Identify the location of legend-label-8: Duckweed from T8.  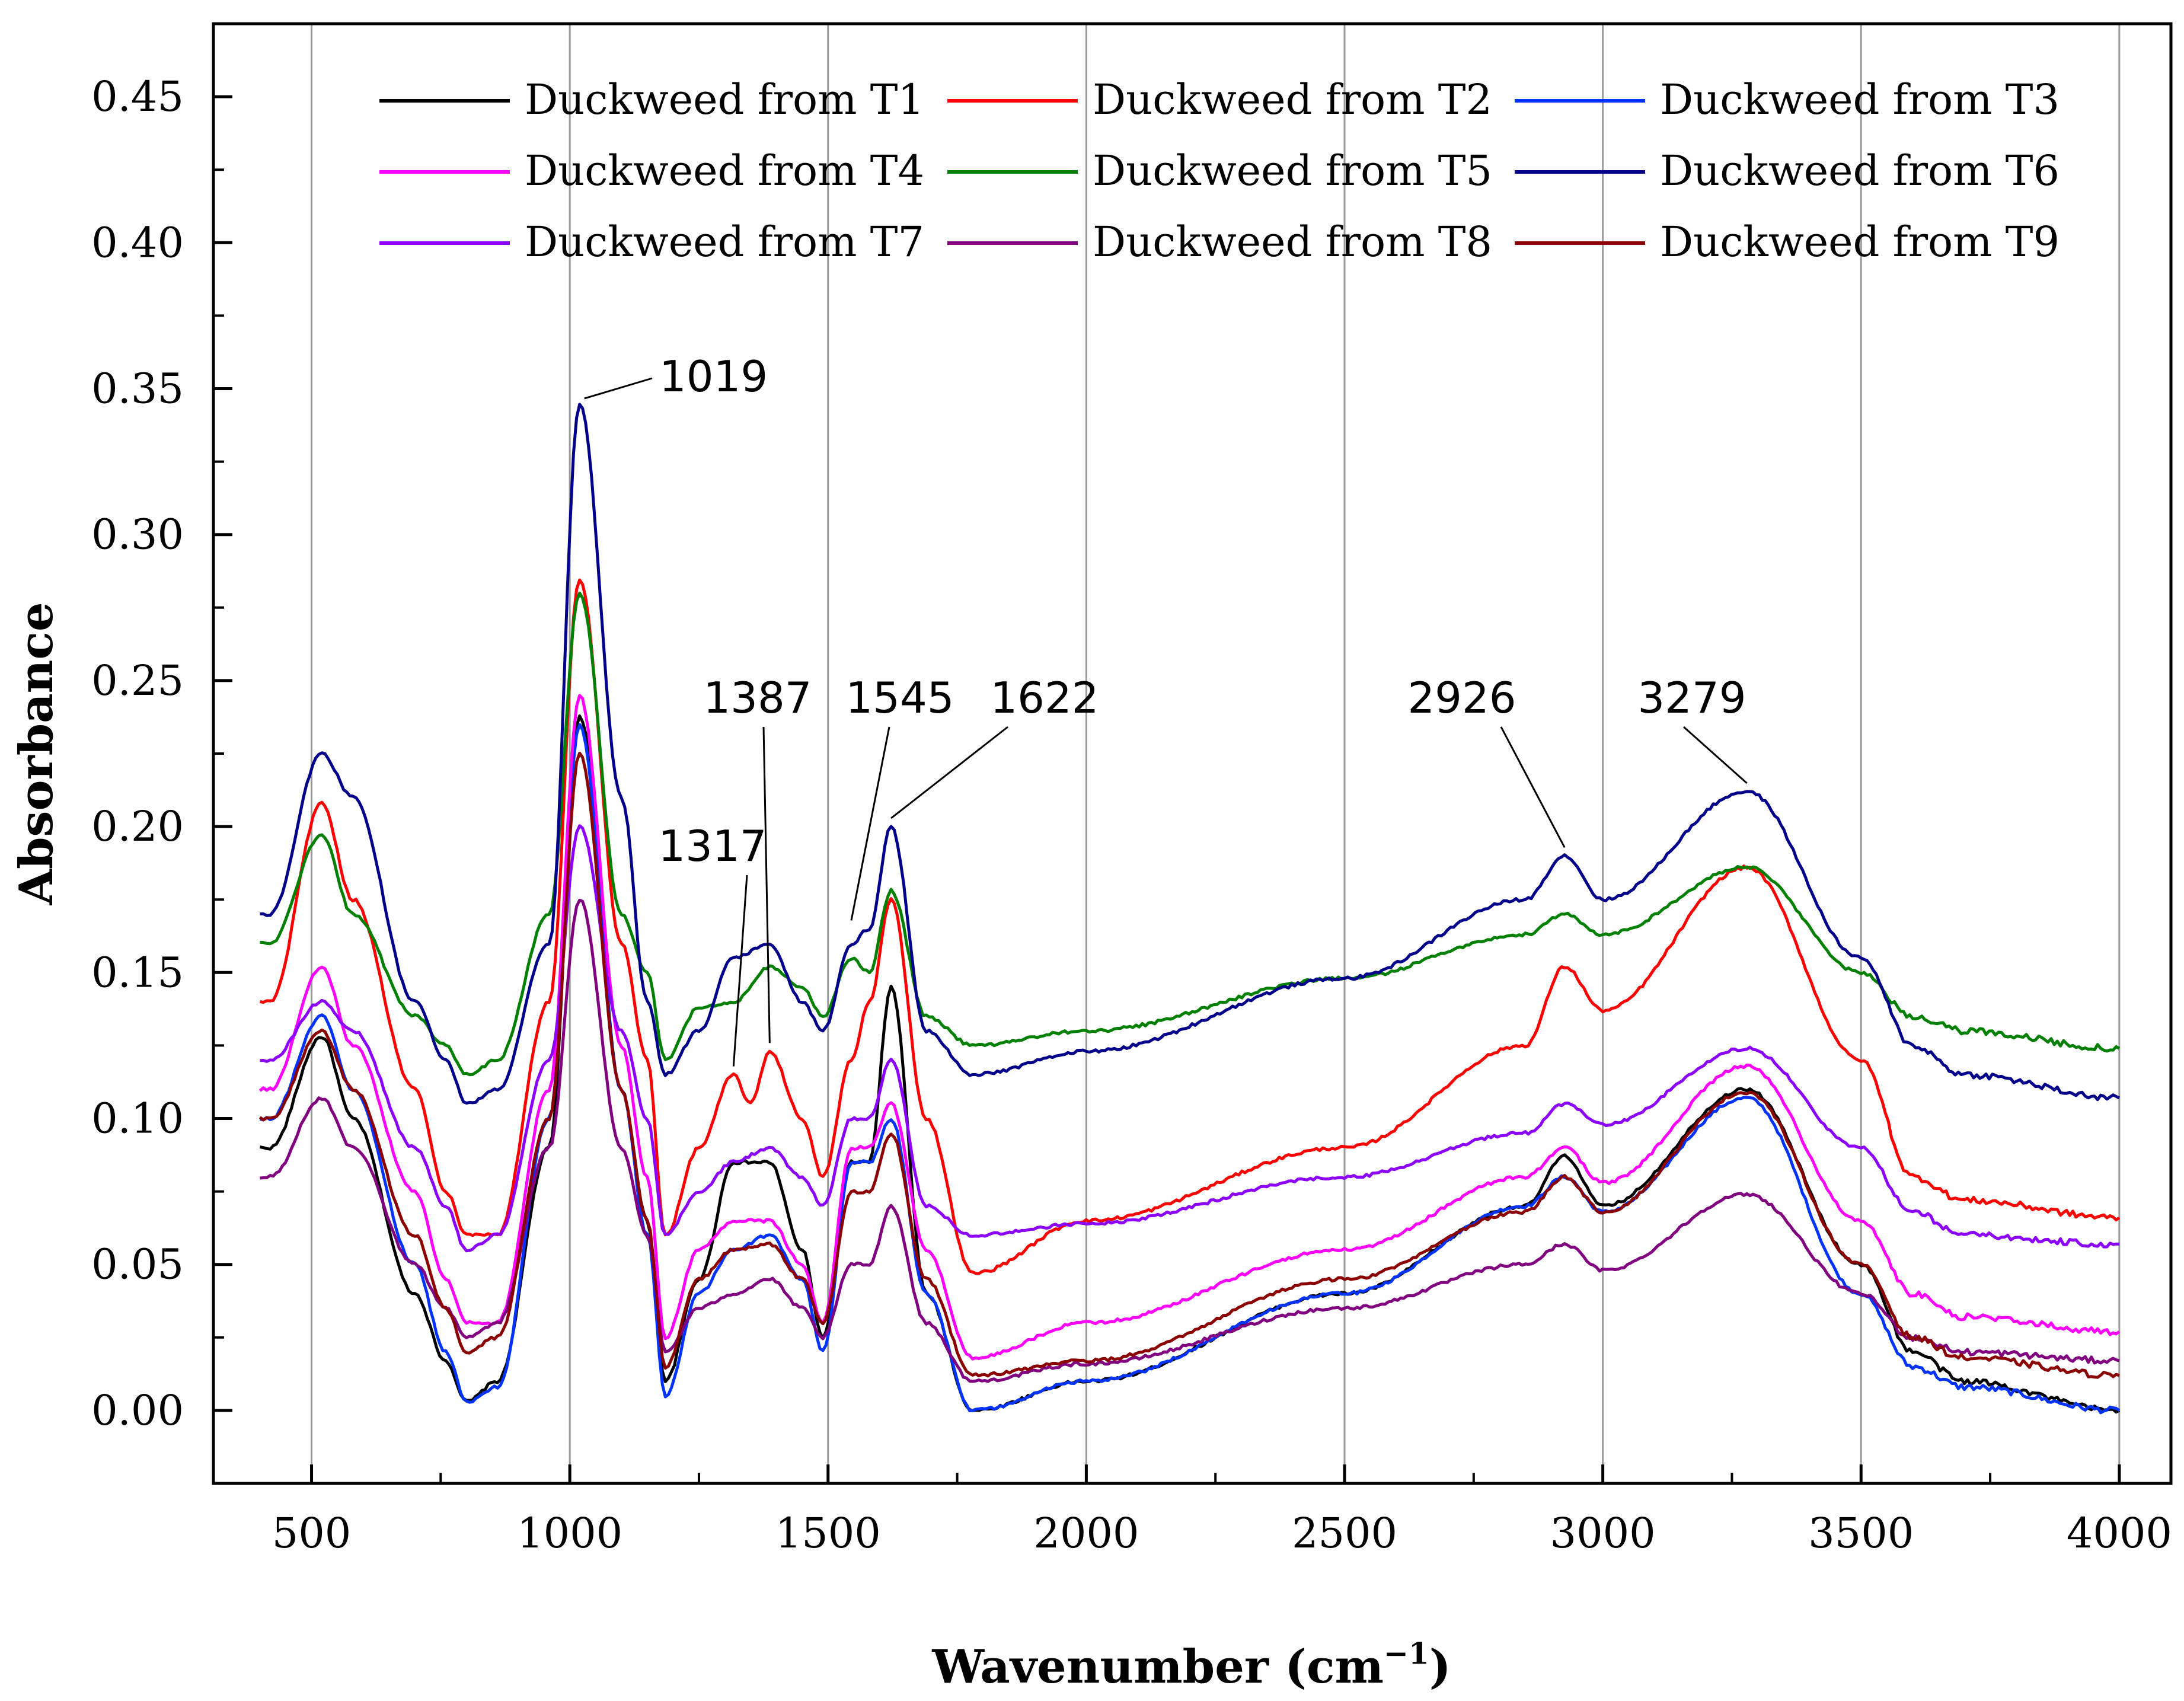
(1293, 242).